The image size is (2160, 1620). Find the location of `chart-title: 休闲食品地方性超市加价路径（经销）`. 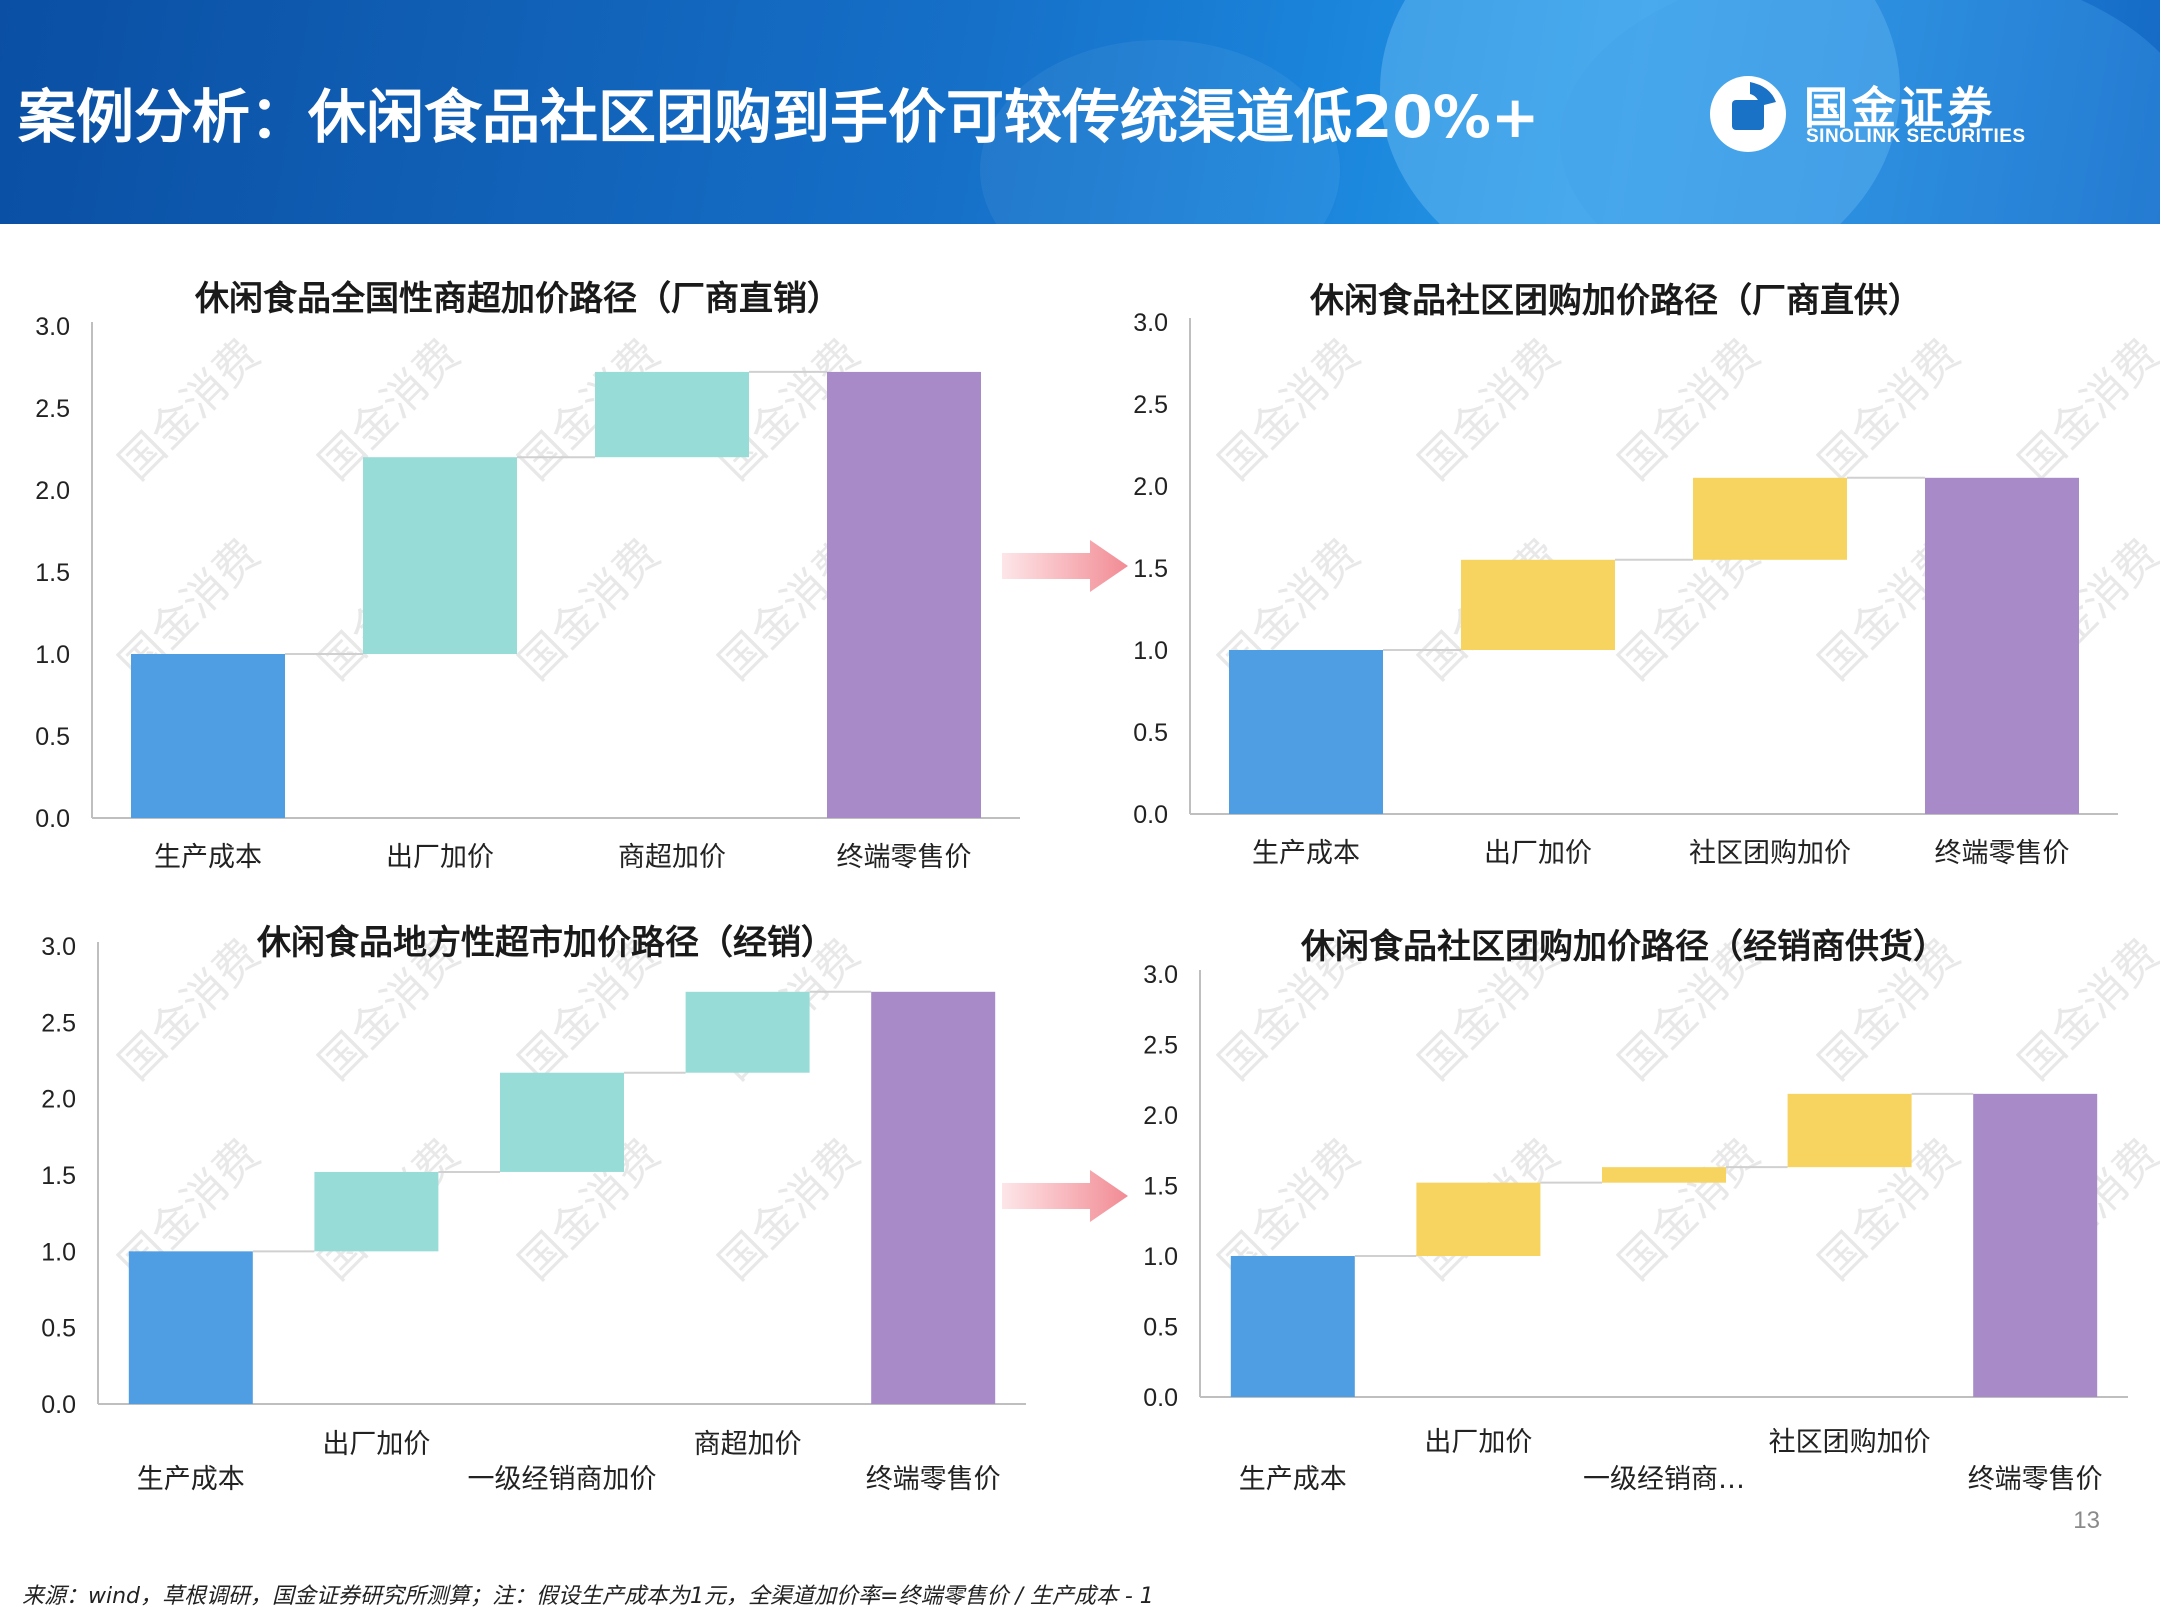

chart-title: 休闲食品地方性超市加价路径（经销） is located at coordinates (545, 943).